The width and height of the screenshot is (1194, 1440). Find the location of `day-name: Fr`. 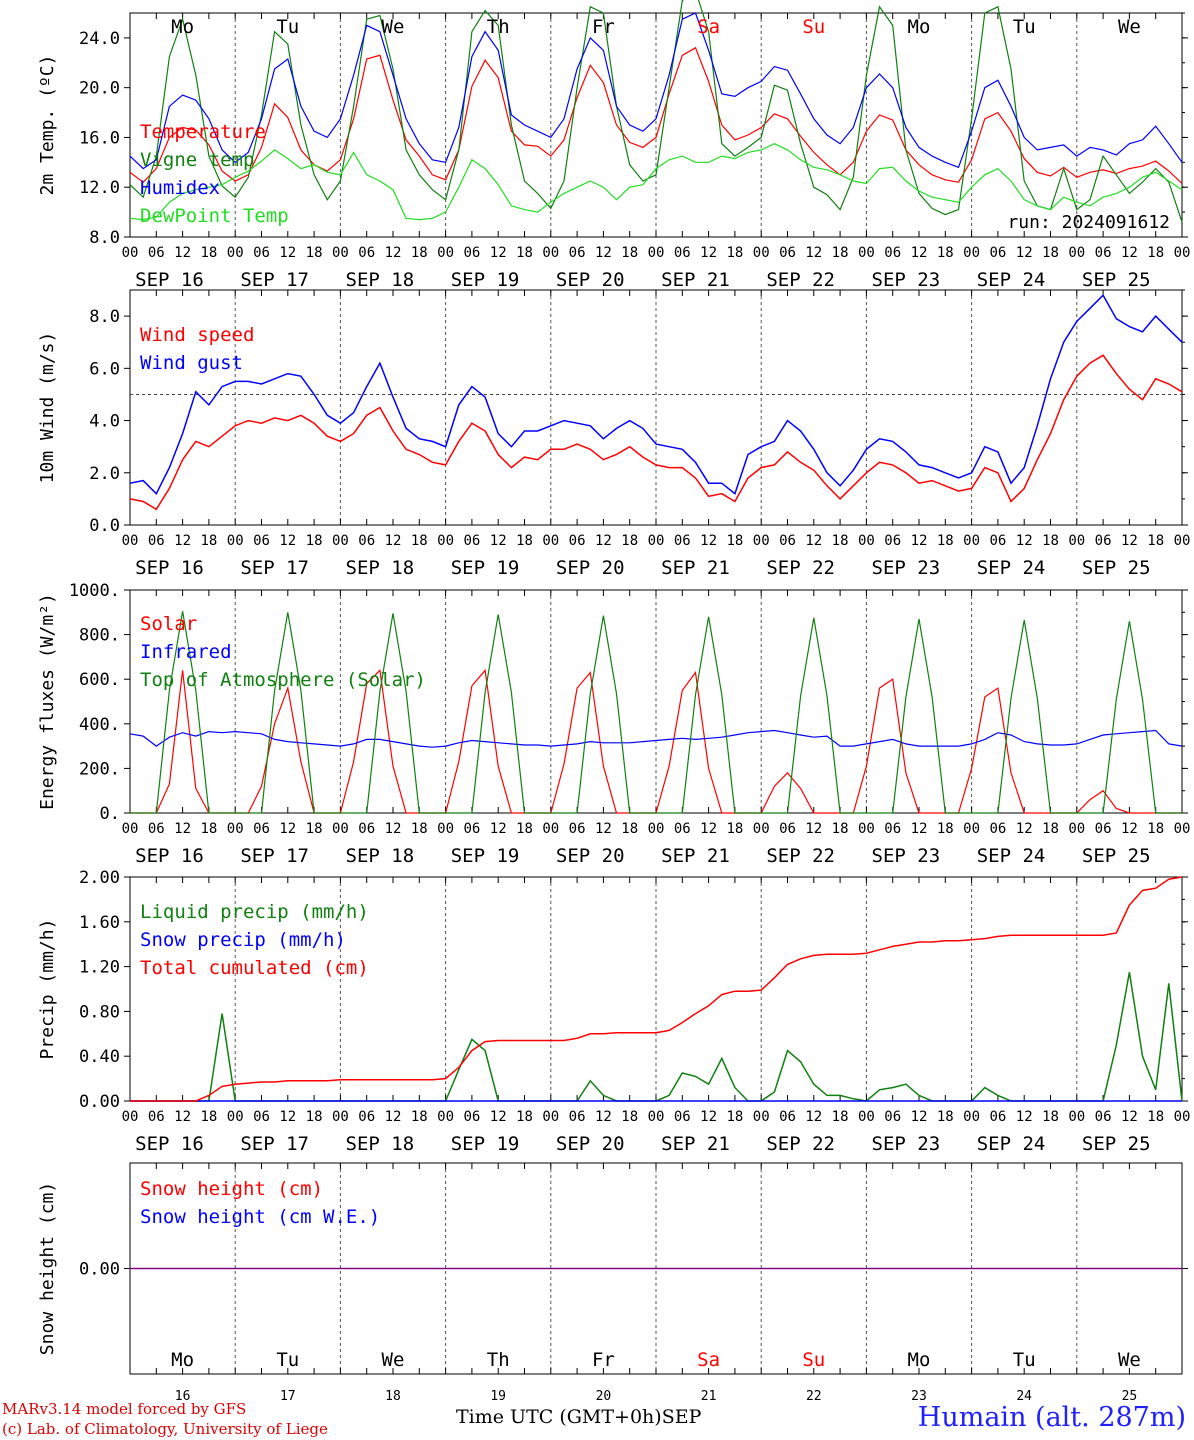

day-name: Fr is located at coordinates (603, 27).